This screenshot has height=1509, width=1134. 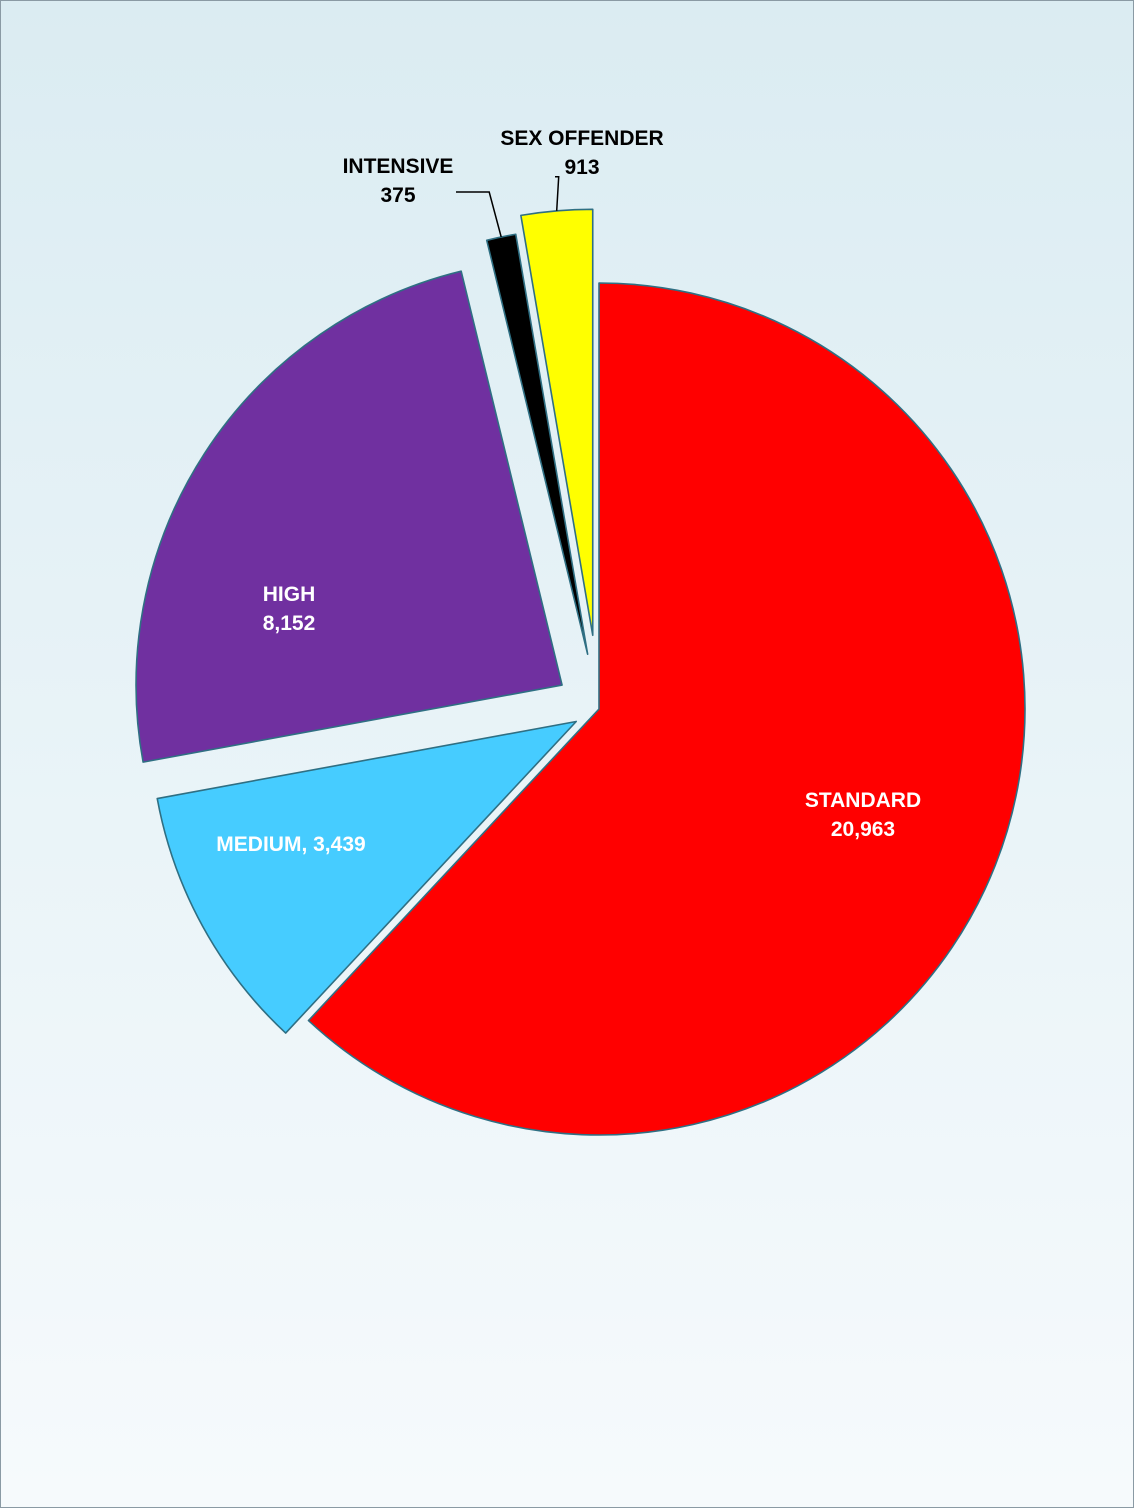 I want to click on label-category-intensive: INTENSIVE, so click(x=398, y=166).